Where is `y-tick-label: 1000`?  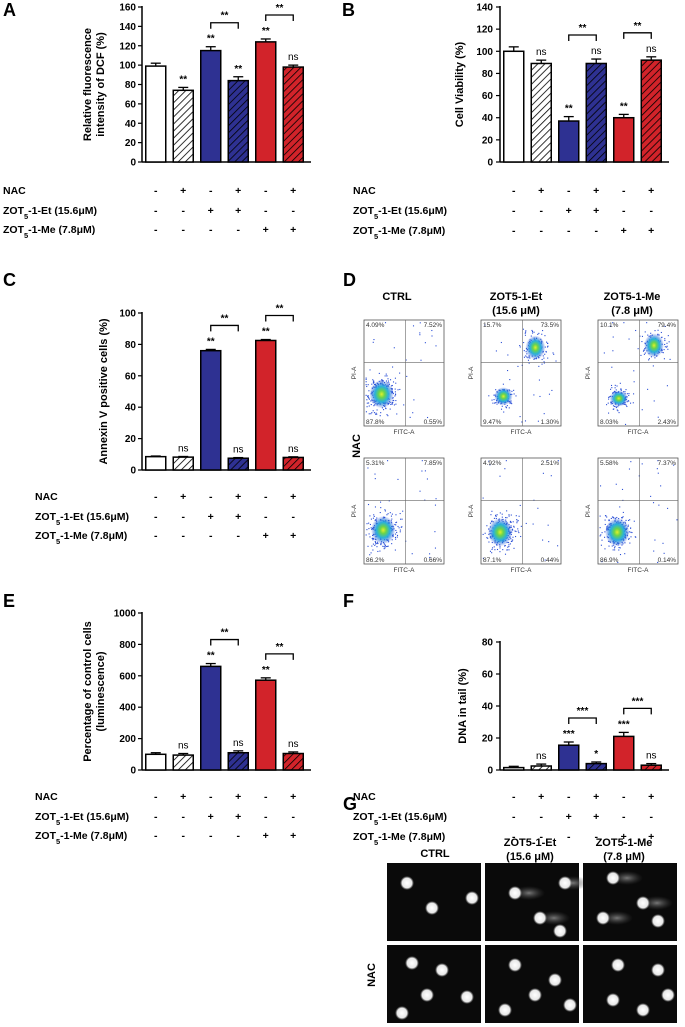 y-tick-label: 1000 is located at coordinates (125, 614).